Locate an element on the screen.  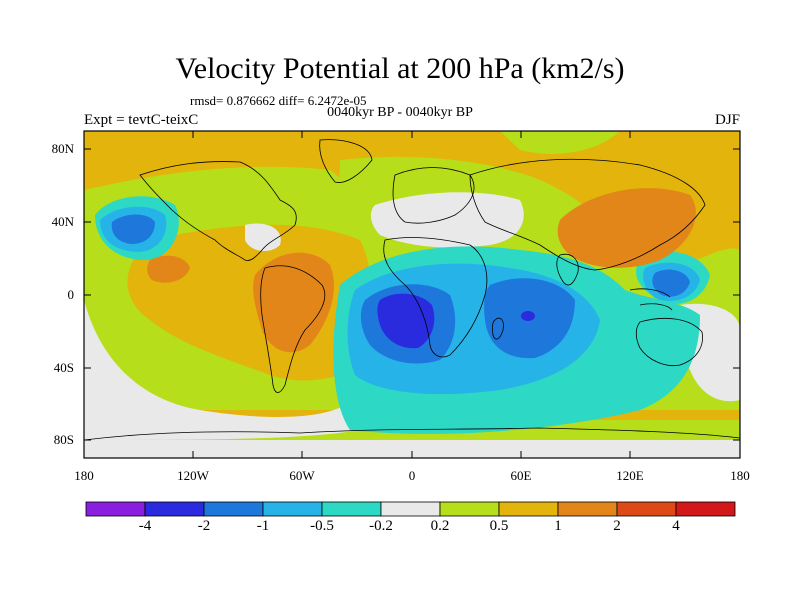
x-tick-label: 60E is located at coordinates (521, 475).